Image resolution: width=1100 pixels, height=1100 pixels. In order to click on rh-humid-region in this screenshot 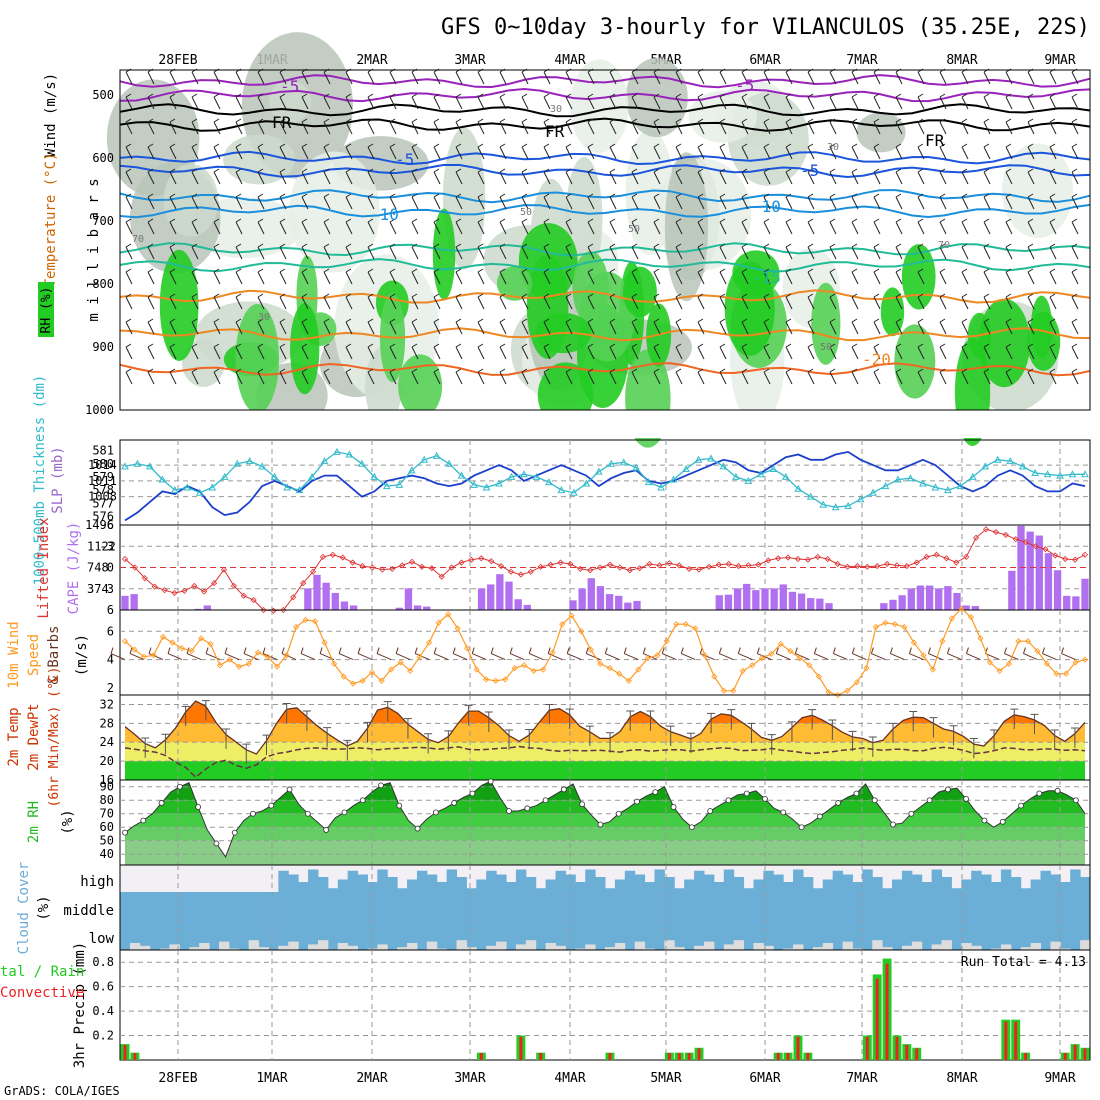, I will do `click(1043, 341)`.